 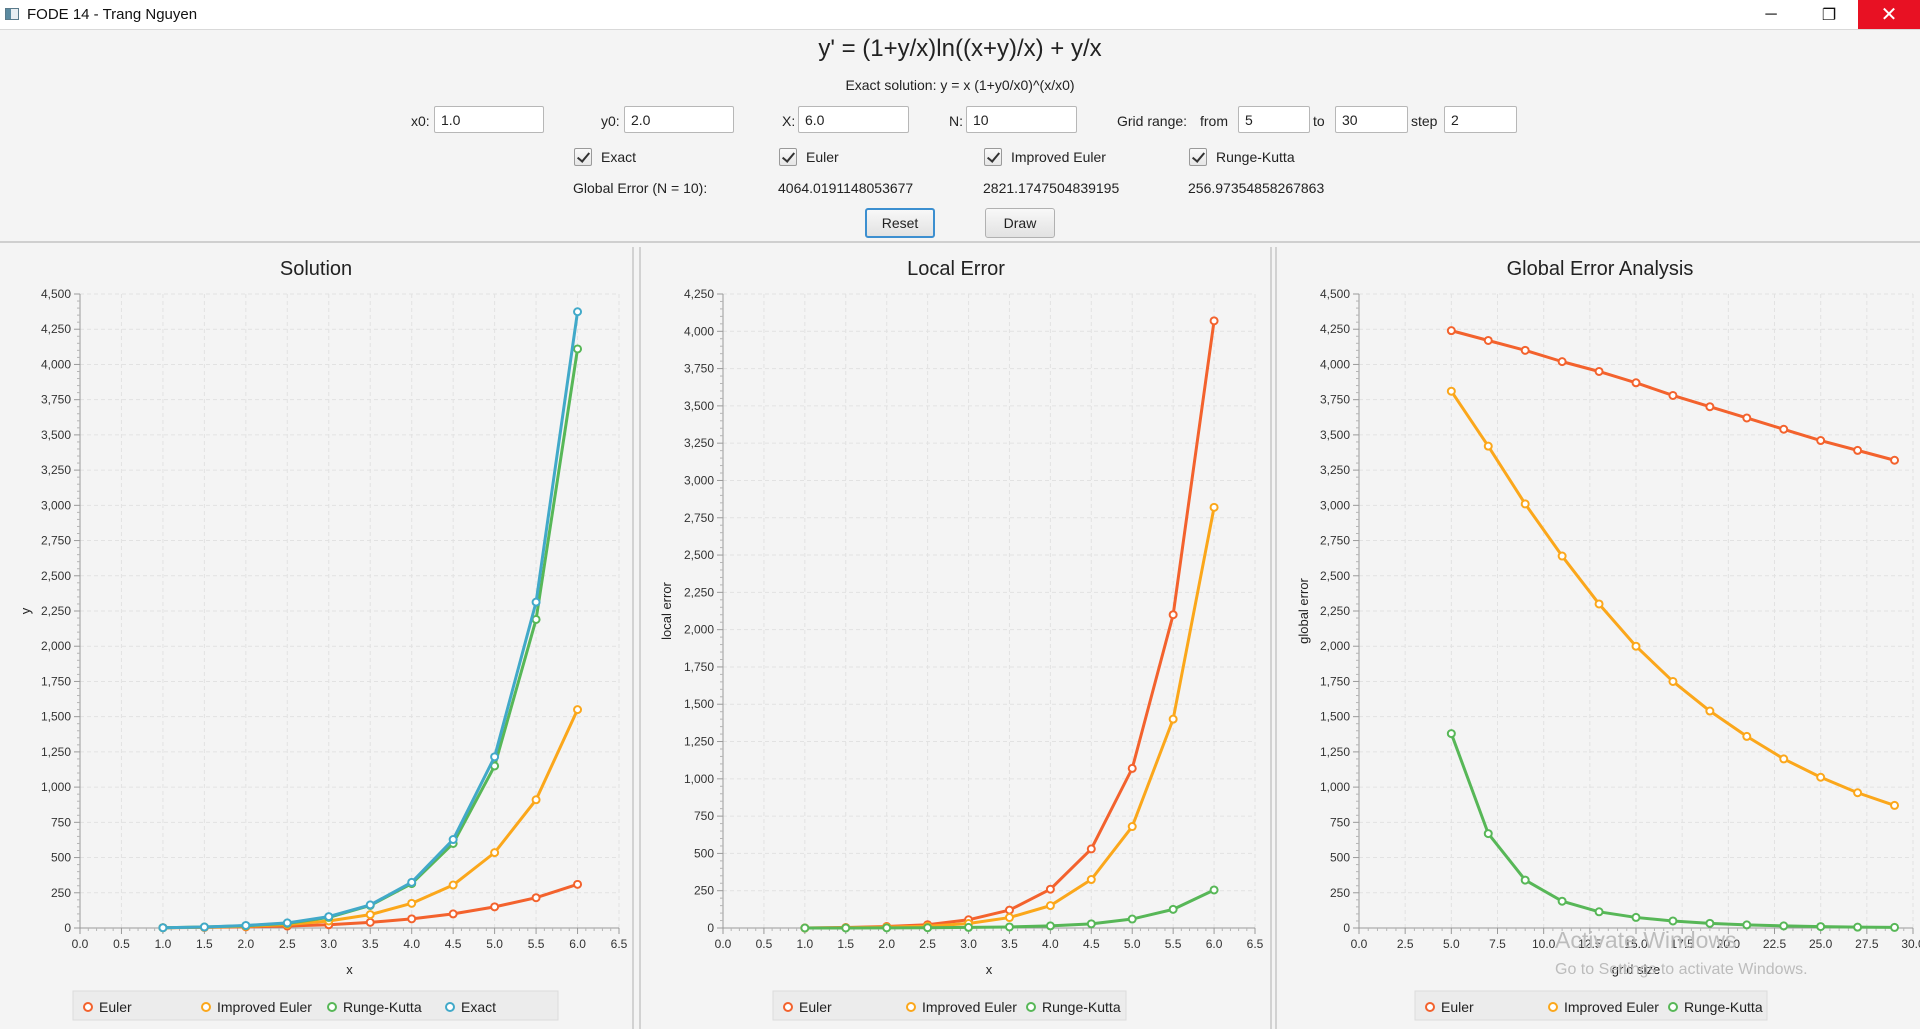 What do you see at coordinates (788, 157) in the screenshot?
I see `euler-checkbox` at bounding box center [788, 157].